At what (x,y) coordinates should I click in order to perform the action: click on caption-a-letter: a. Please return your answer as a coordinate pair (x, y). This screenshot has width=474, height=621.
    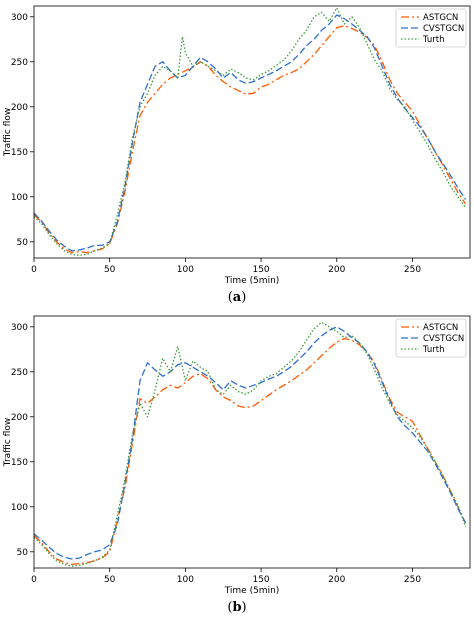
    Looking at the image, I should click on (237, 297).